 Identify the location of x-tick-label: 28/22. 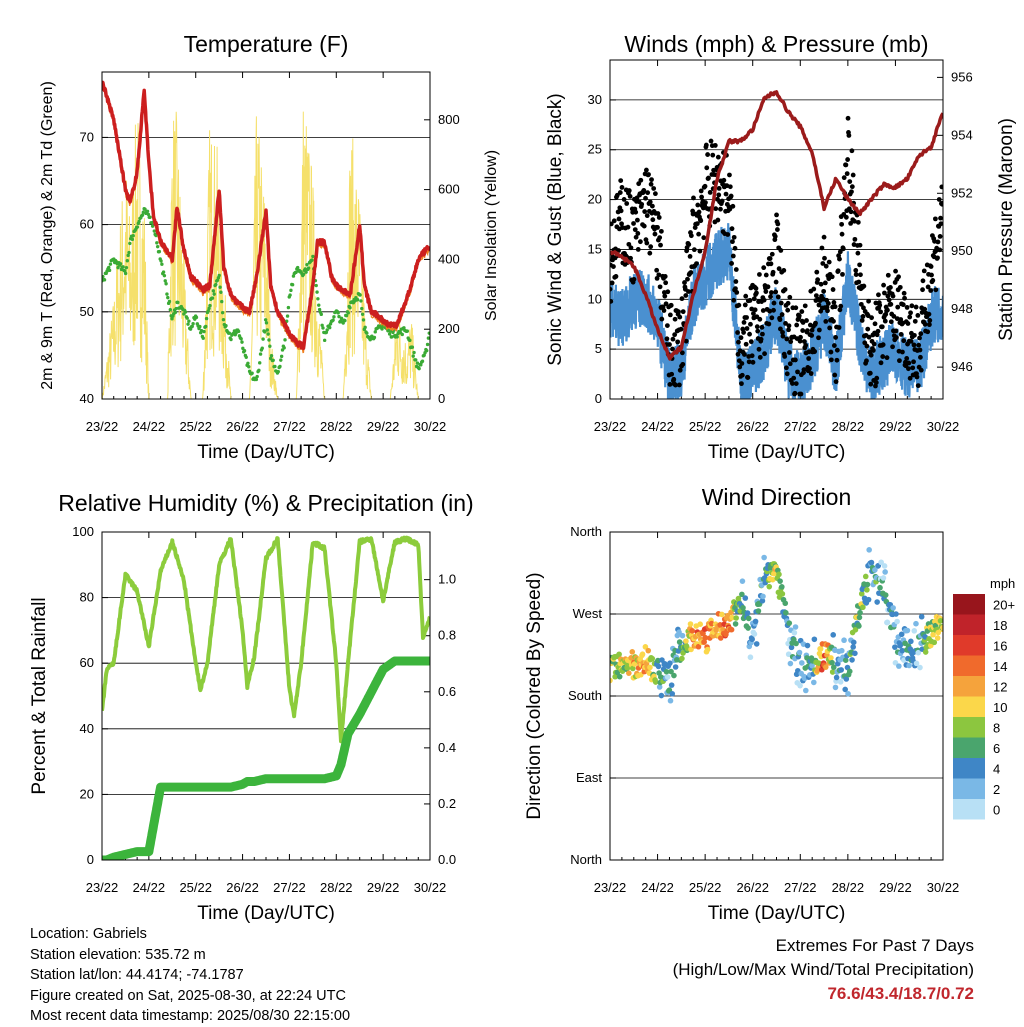
(336, 426).